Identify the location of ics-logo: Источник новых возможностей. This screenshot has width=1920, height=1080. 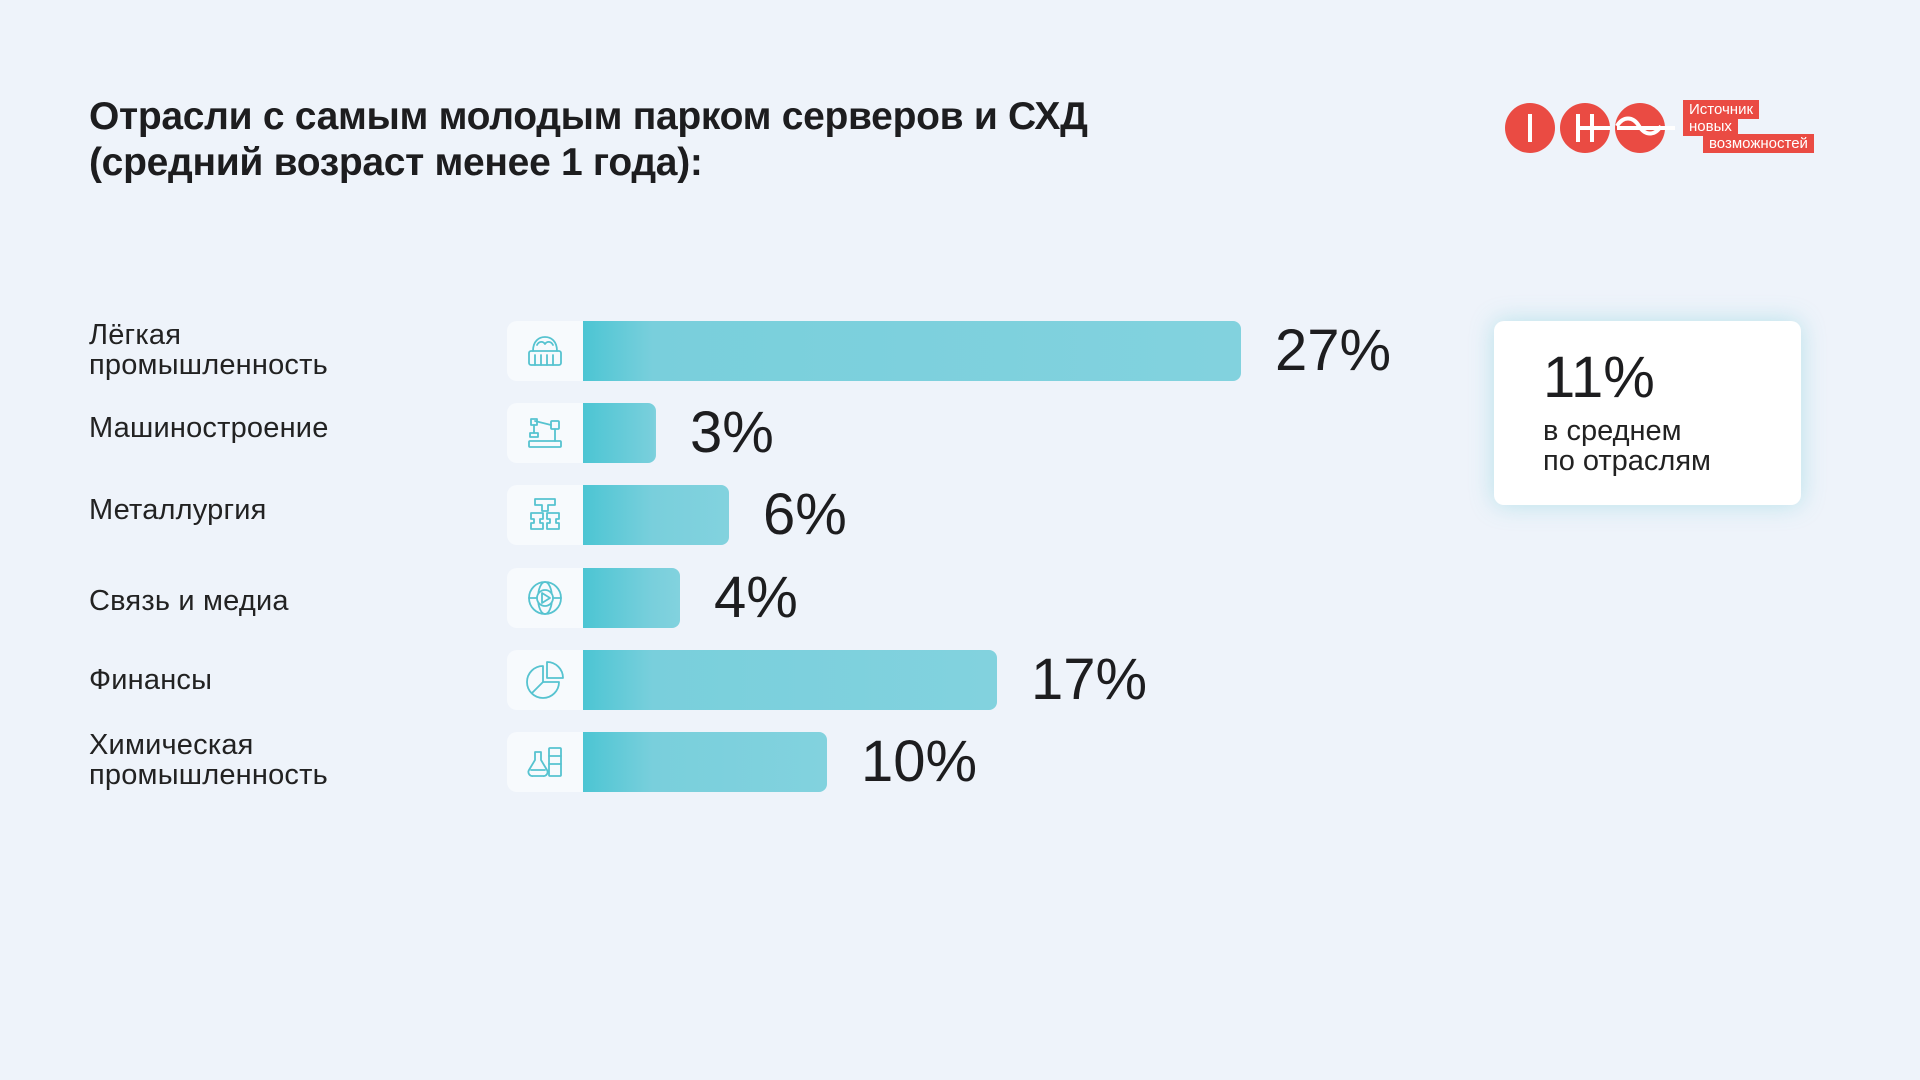
(1670, 128).